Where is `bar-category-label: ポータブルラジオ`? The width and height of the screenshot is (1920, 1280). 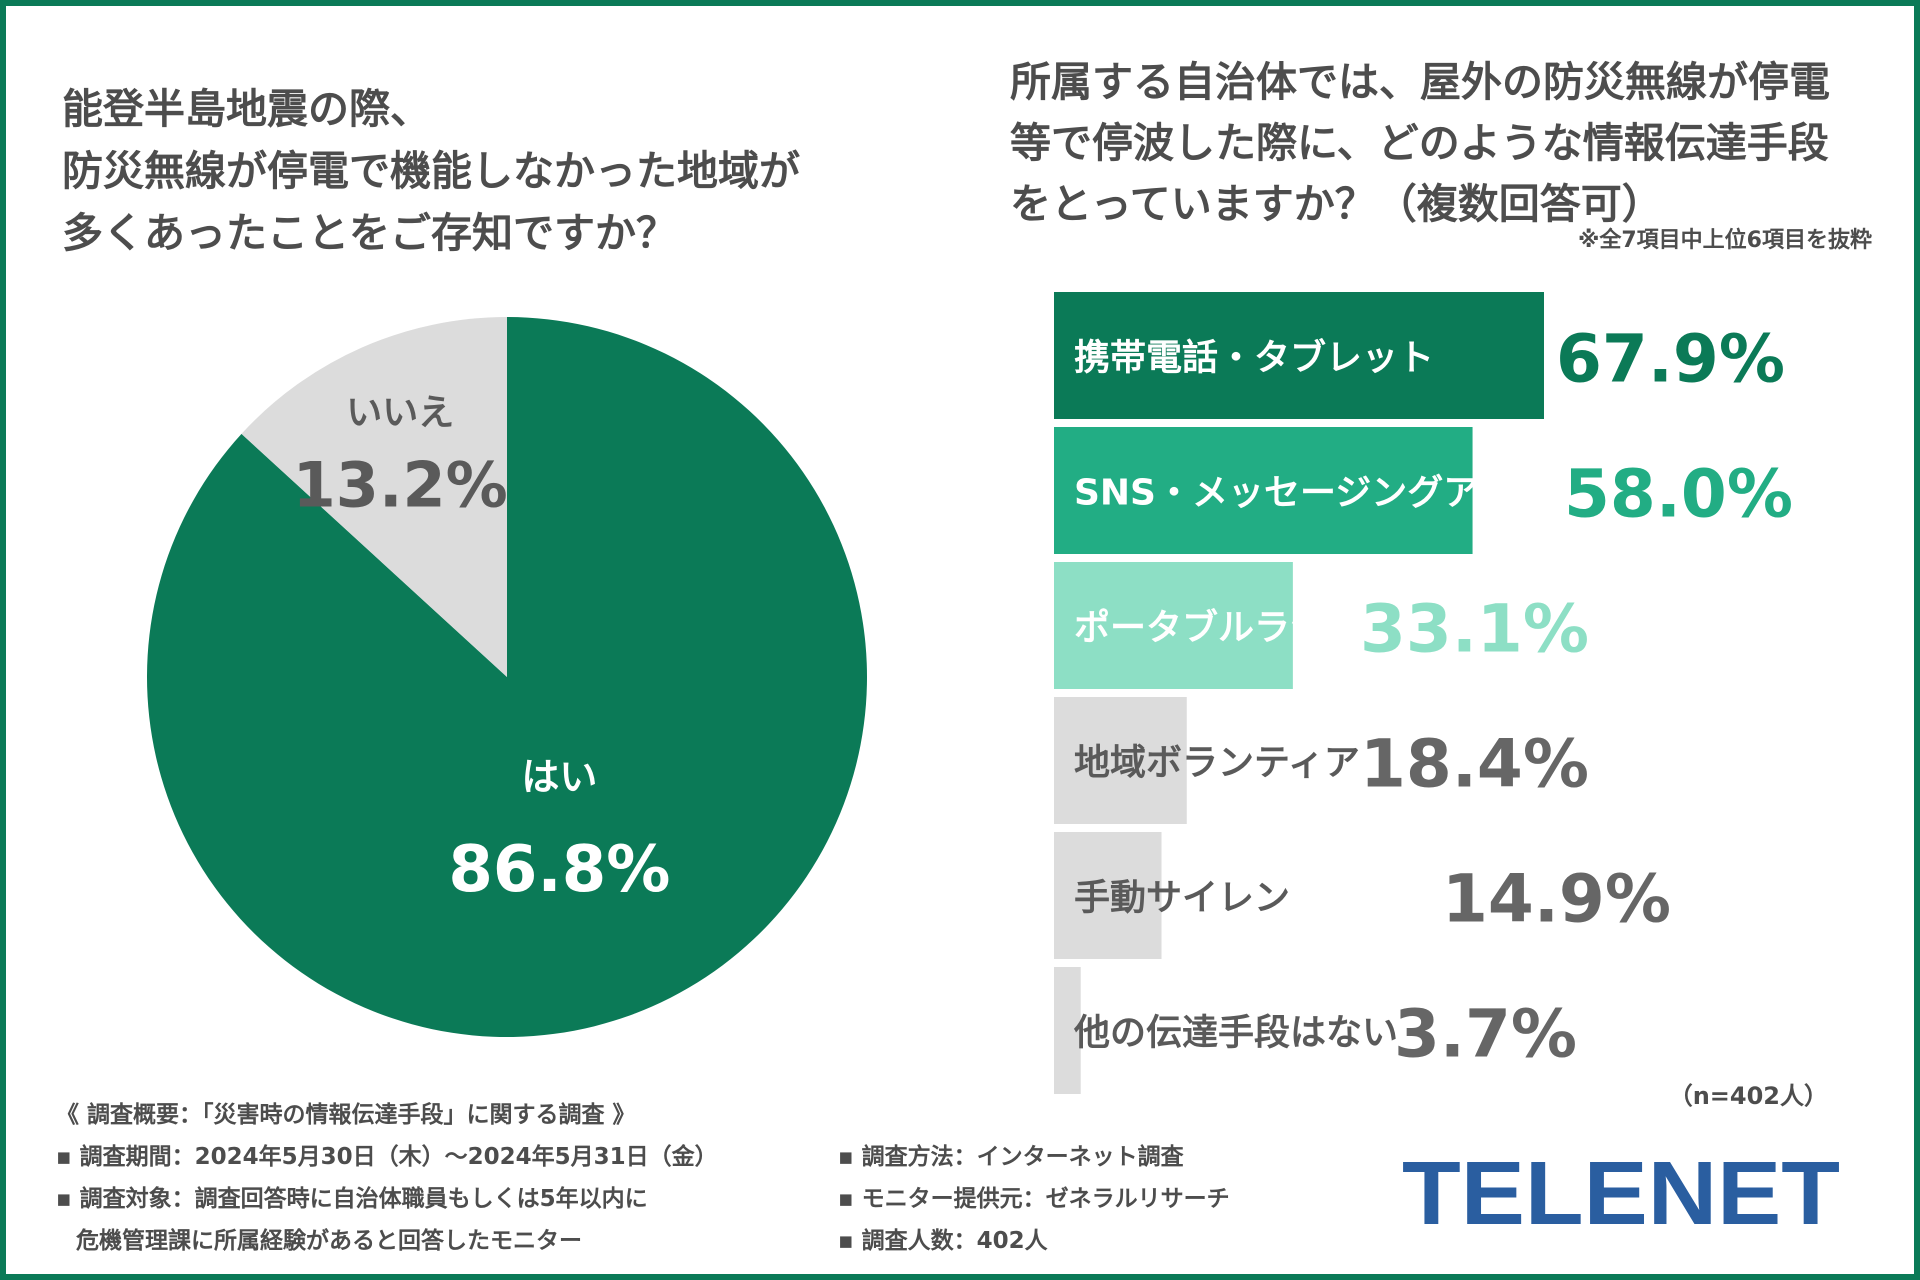 bar-category-label: ポータブルラジオ is located at coordinates (1217, 628).